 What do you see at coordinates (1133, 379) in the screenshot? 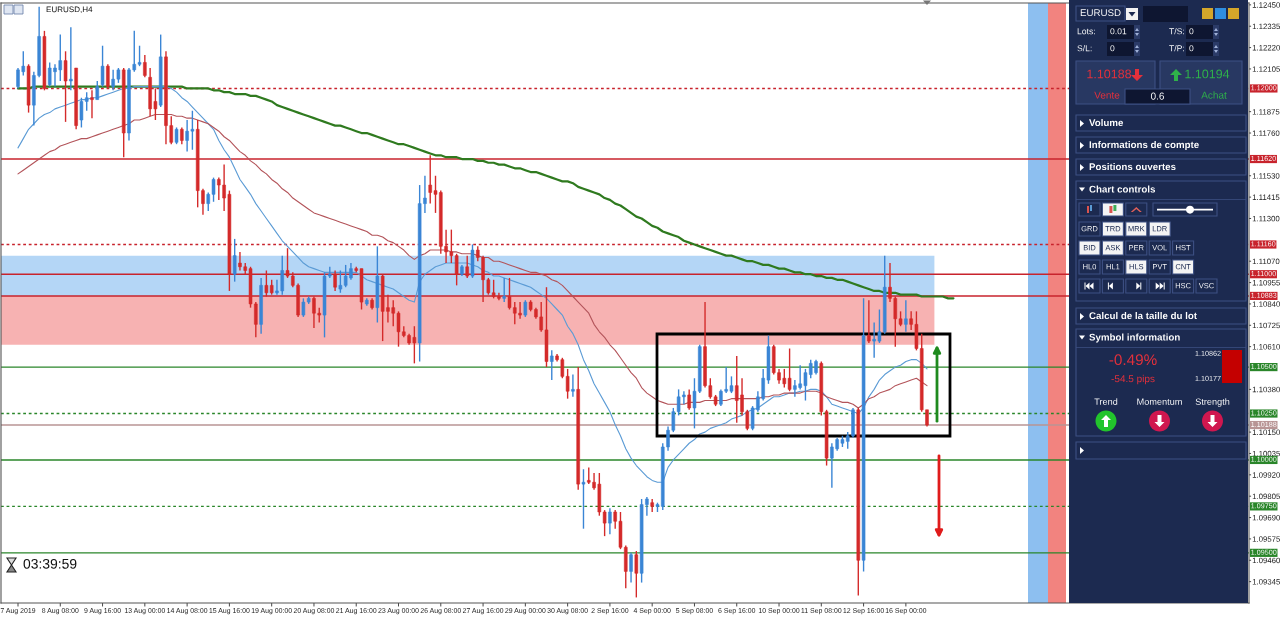
I see `text: -54.5 pips` at bounding box center [1133, 379].